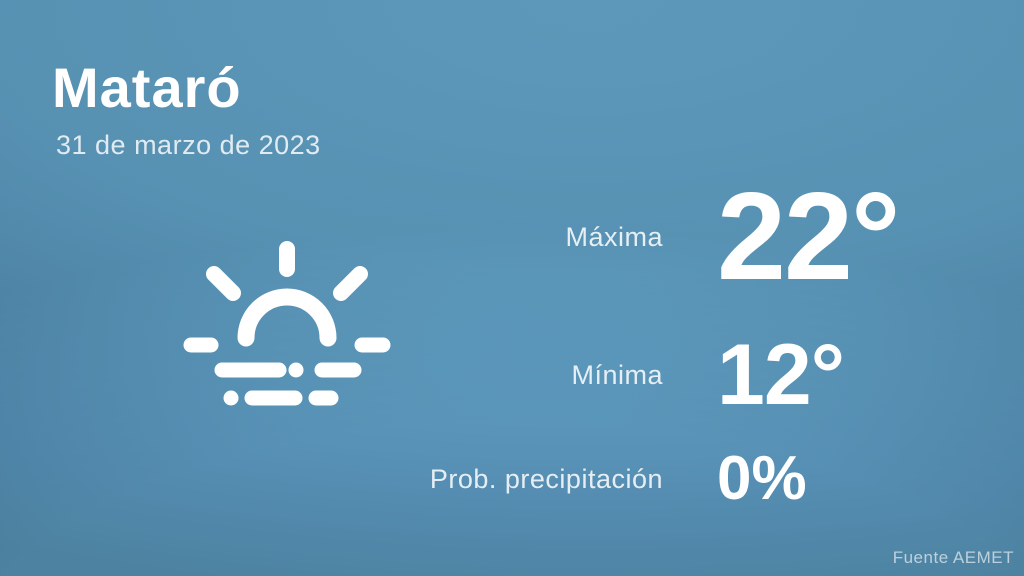  I want to click on precipitation-label: Prob. precipitación, so click(546, 478).